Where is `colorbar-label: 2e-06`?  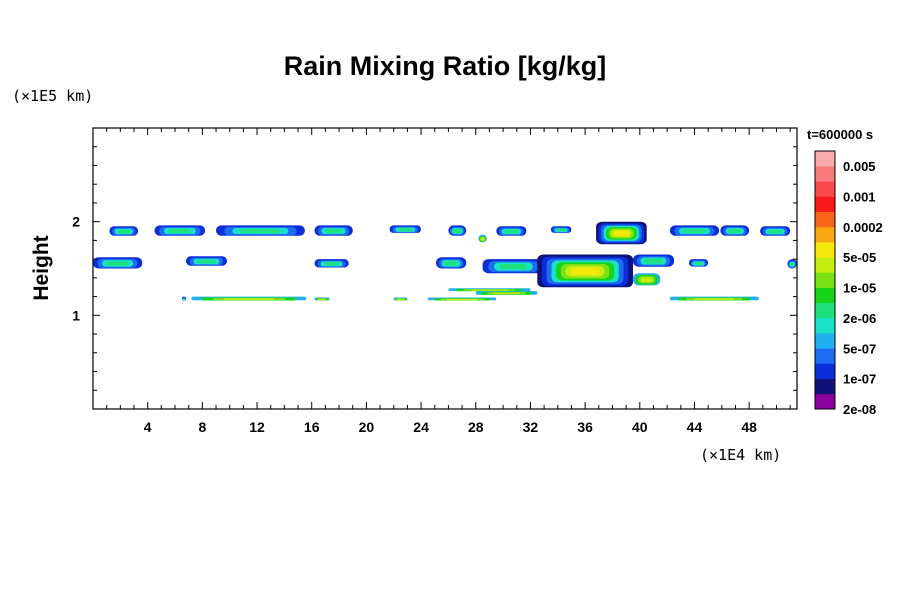
colorbar-label: 2e-06 is located at coordinates (859, 318).